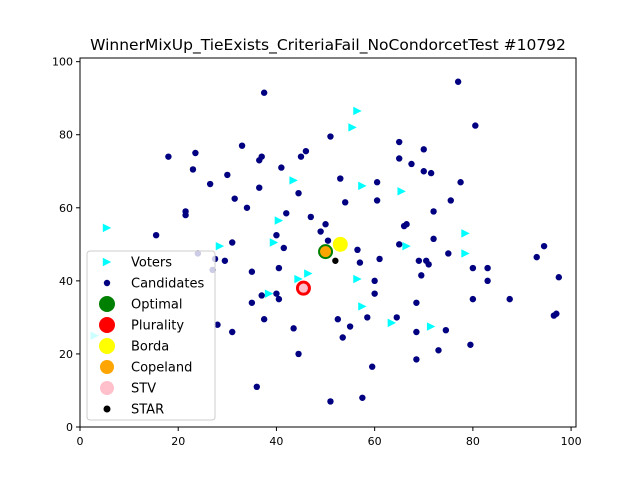  I want to click on y-tick-label: 80, so click(66, 135).